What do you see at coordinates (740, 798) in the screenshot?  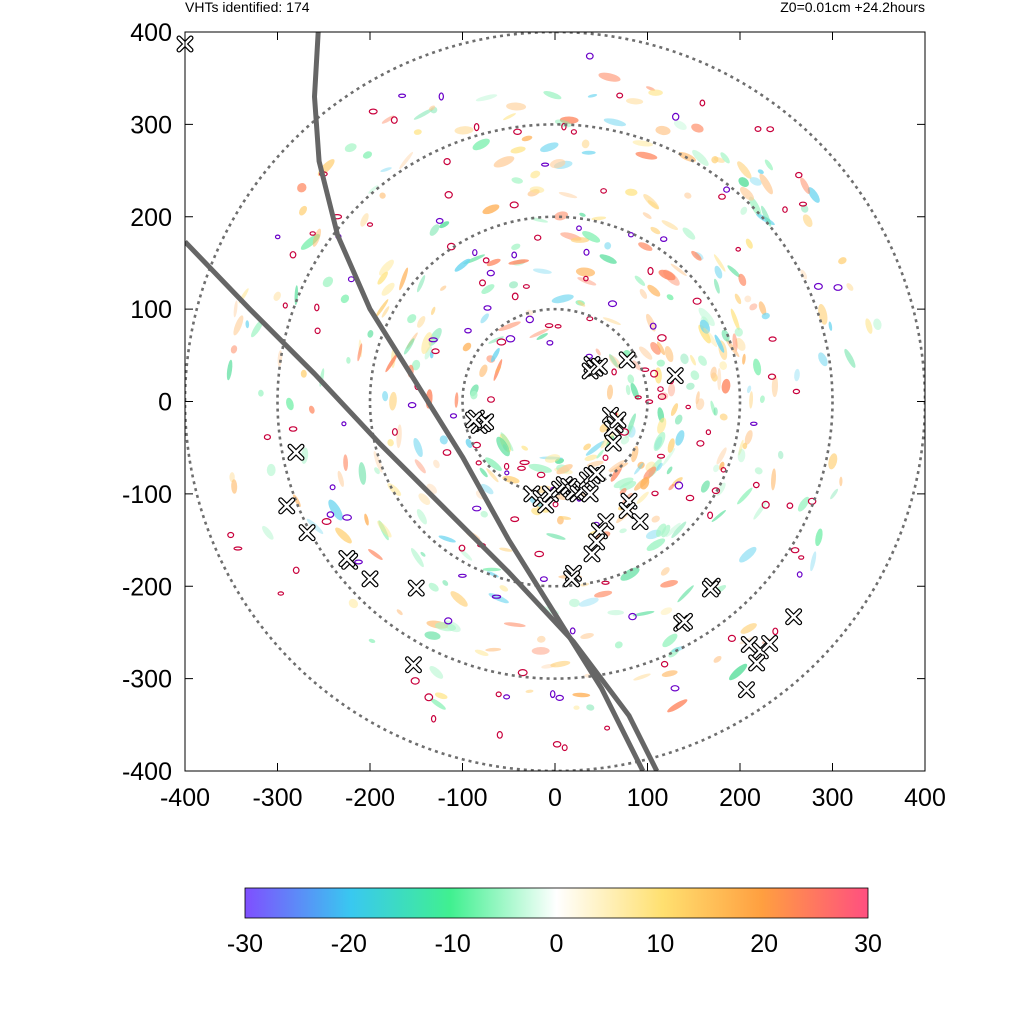 I see `x-tick-label: 200` at bounding box center [740, 798].